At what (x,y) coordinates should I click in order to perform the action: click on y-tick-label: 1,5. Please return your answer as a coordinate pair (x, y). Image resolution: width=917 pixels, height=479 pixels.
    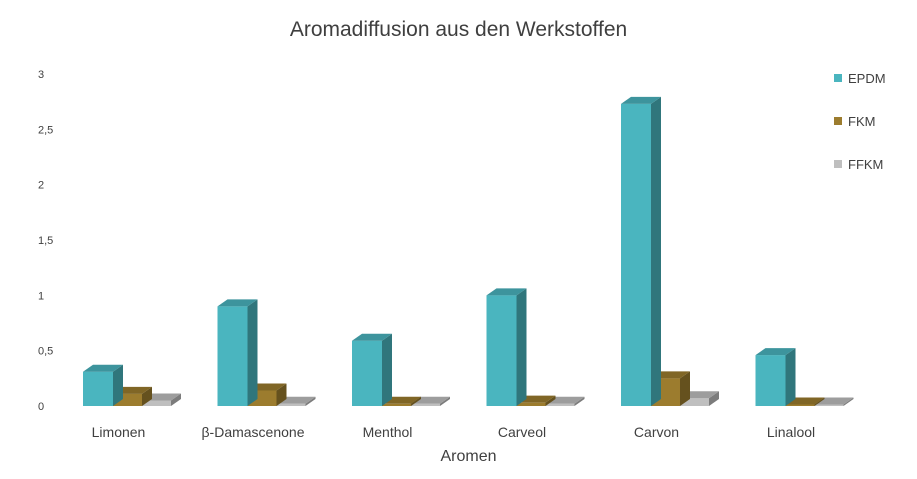
    Looking at the image, I should click on (45, 241).